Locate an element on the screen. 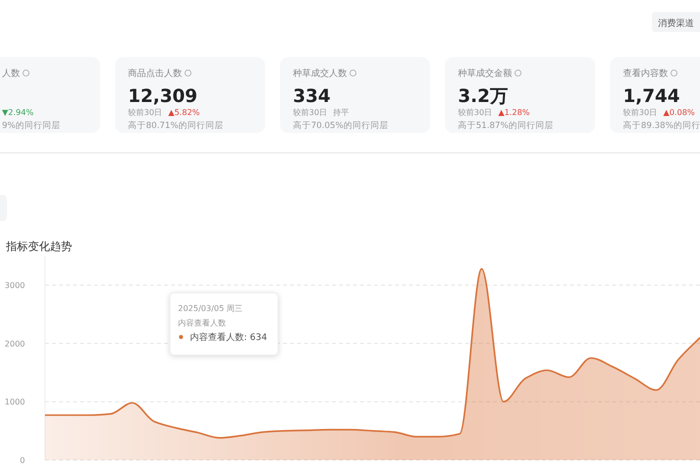 This screenshot has height=470, width=700. text: 3.2万 is located at coordinates (483, 96).